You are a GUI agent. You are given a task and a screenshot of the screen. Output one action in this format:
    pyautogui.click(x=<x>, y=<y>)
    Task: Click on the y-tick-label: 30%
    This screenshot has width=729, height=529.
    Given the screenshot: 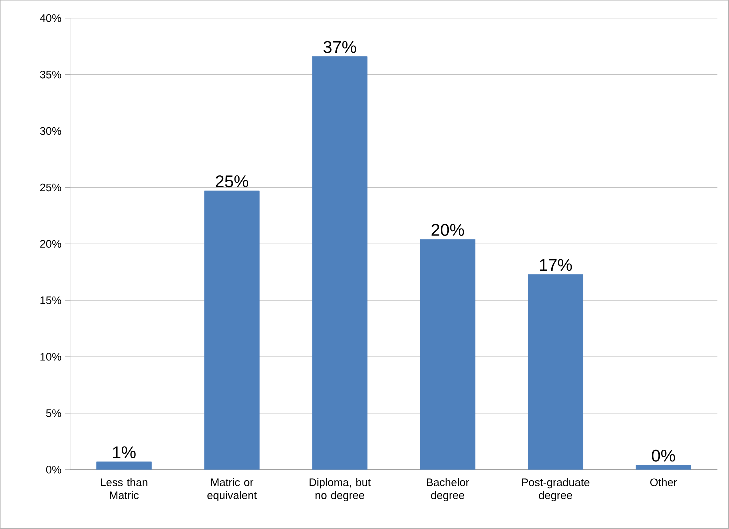 What is the action you would take?
    pyautogui.click(x=51, y=131)
    